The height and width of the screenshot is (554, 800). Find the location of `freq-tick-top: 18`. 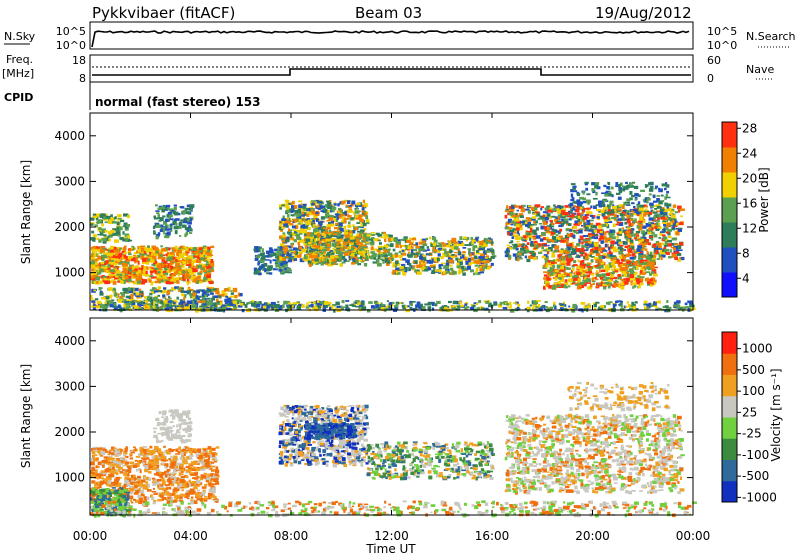

freq-tick-top: 18 is located at coordinates (79, 60).